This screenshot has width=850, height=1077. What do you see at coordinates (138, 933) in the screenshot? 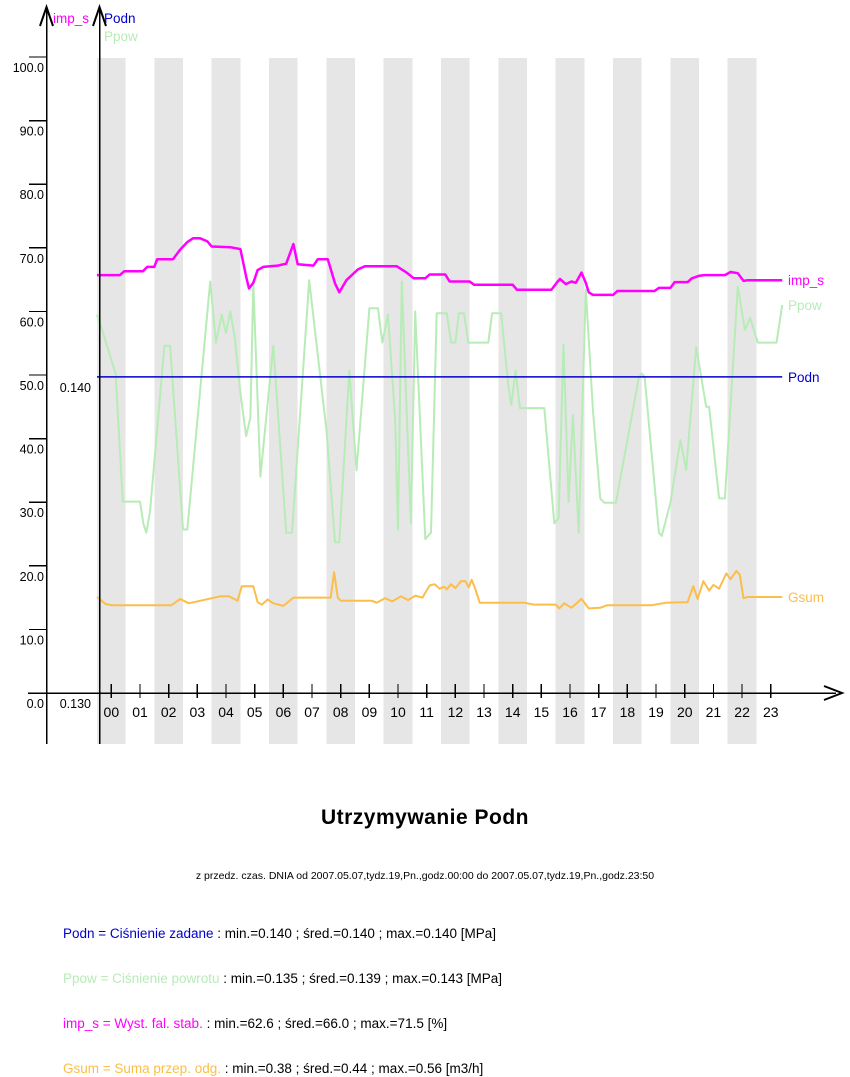
I see `legend-series-name: Podn = Ciśnienie zadane` at bounding box center [138, 933].